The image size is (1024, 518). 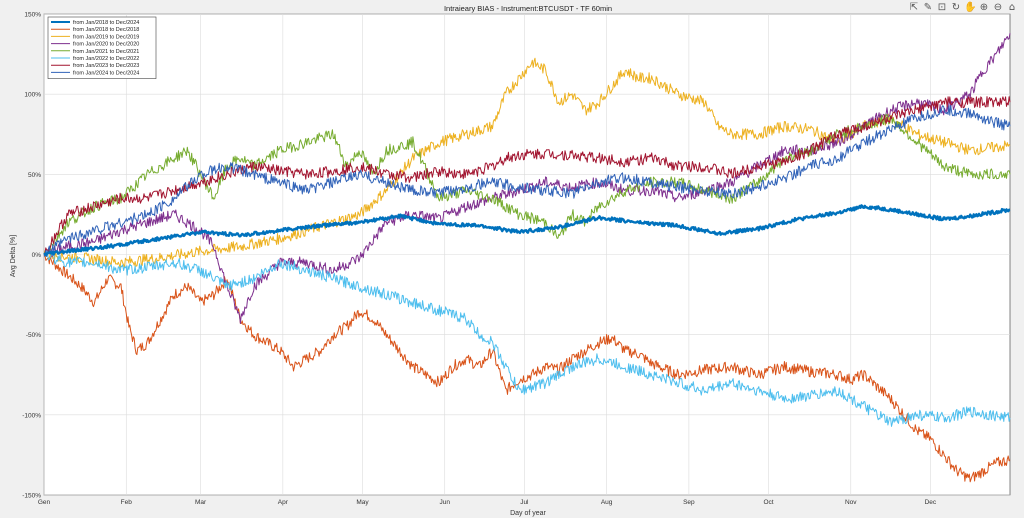 I want to click on legend-entry: from Jan/2018 to Dec/2018, so click(x=106, y=30).